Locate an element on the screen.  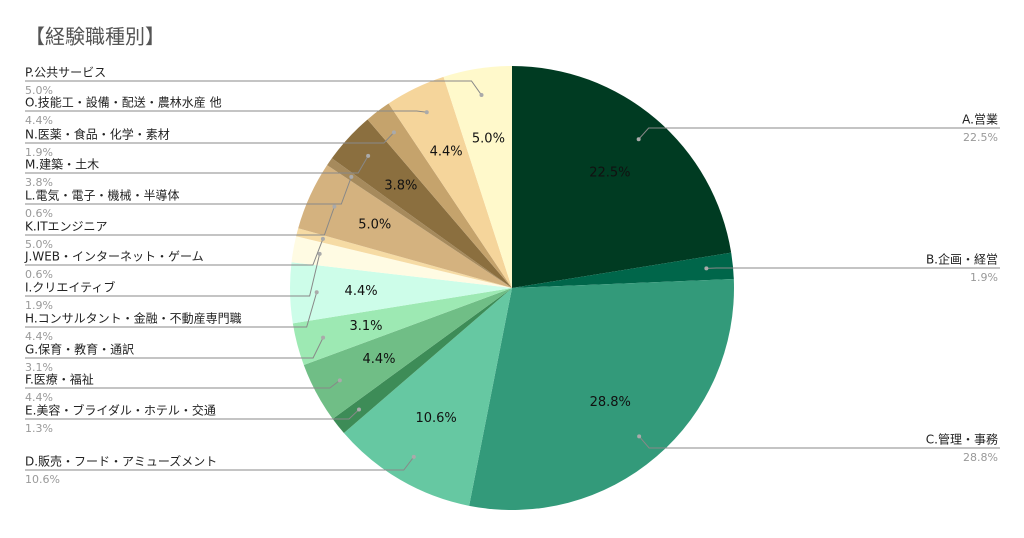
legend-label: D.販売・フード・アミューズメント is located at coordinates (121, 461).